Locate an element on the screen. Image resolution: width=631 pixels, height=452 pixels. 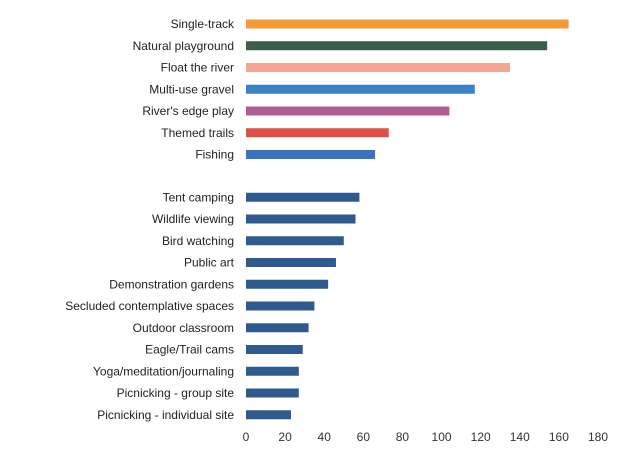
x-tick-label: 120 is located at coordinates (481, 437).